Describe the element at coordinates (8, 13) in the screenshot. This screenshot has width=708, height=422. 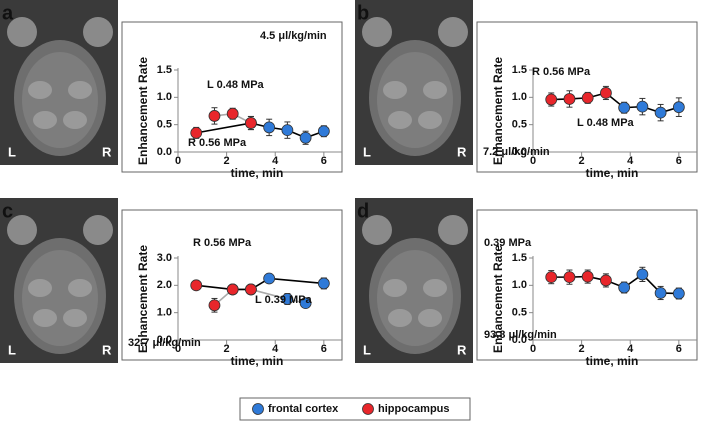
I see `panel-label: a` at that location.